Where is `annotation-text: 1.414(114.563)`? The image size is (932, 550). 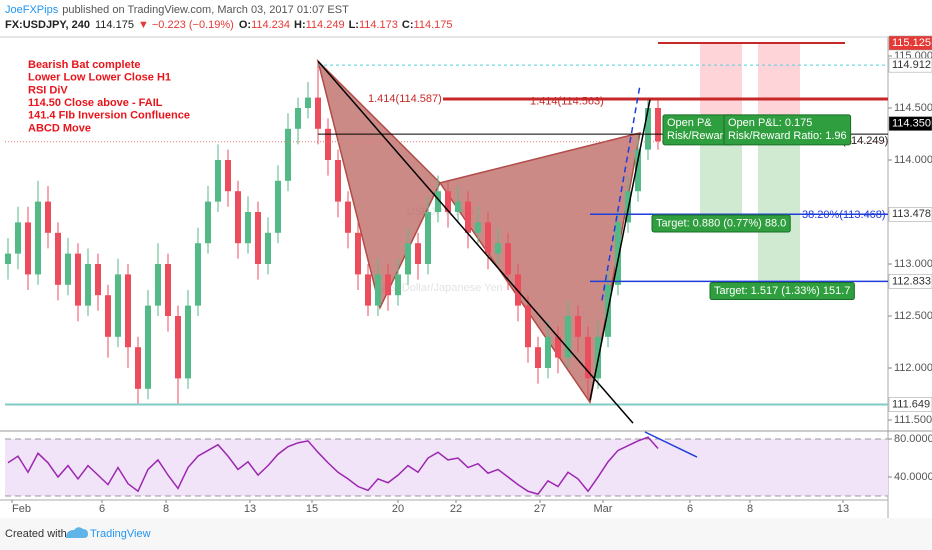 annotation-text: 1.414(114.563) is located at coordinates (567, 101).